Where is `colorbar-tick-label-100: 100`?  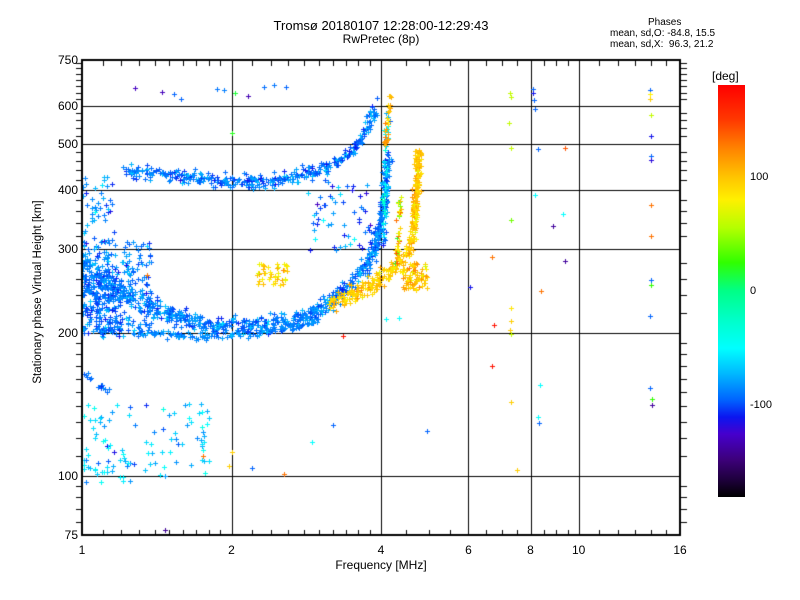 colorbar-tick-label-100: 100 is located at coordinates (759, 176).